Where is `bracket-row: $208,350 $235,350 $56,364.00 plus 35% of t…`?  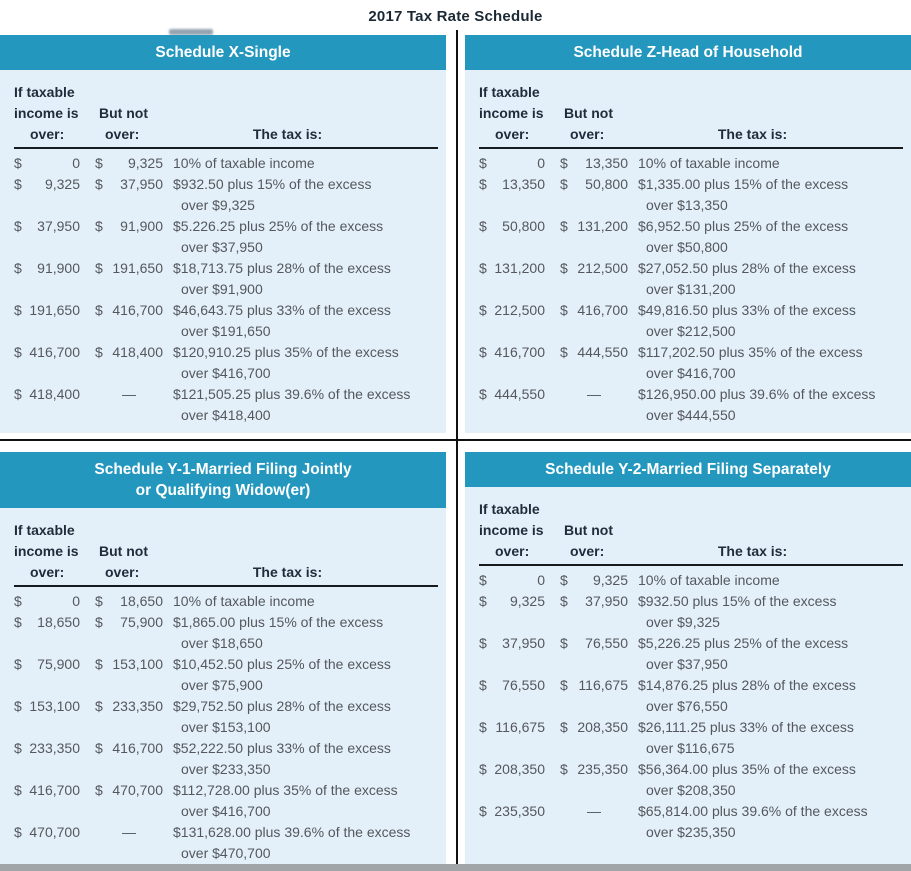 bracket-row: $208,350 $235,350 $56,364.00 plus 35% of t… is located at coordinates (691, 780).